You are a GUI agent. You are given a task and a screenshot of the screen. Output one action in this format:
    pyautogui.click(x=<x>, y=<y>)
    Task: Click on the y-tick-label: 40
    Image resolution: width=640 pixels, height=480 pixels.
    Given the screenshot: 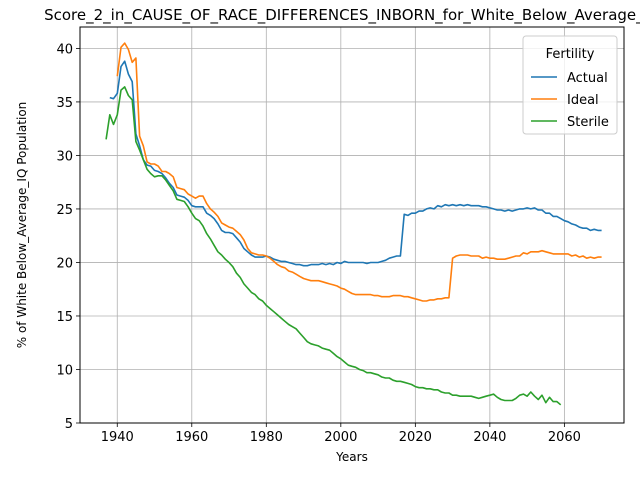 What is the action you would take?
    pyautogui.click(x=64, y=49)
    